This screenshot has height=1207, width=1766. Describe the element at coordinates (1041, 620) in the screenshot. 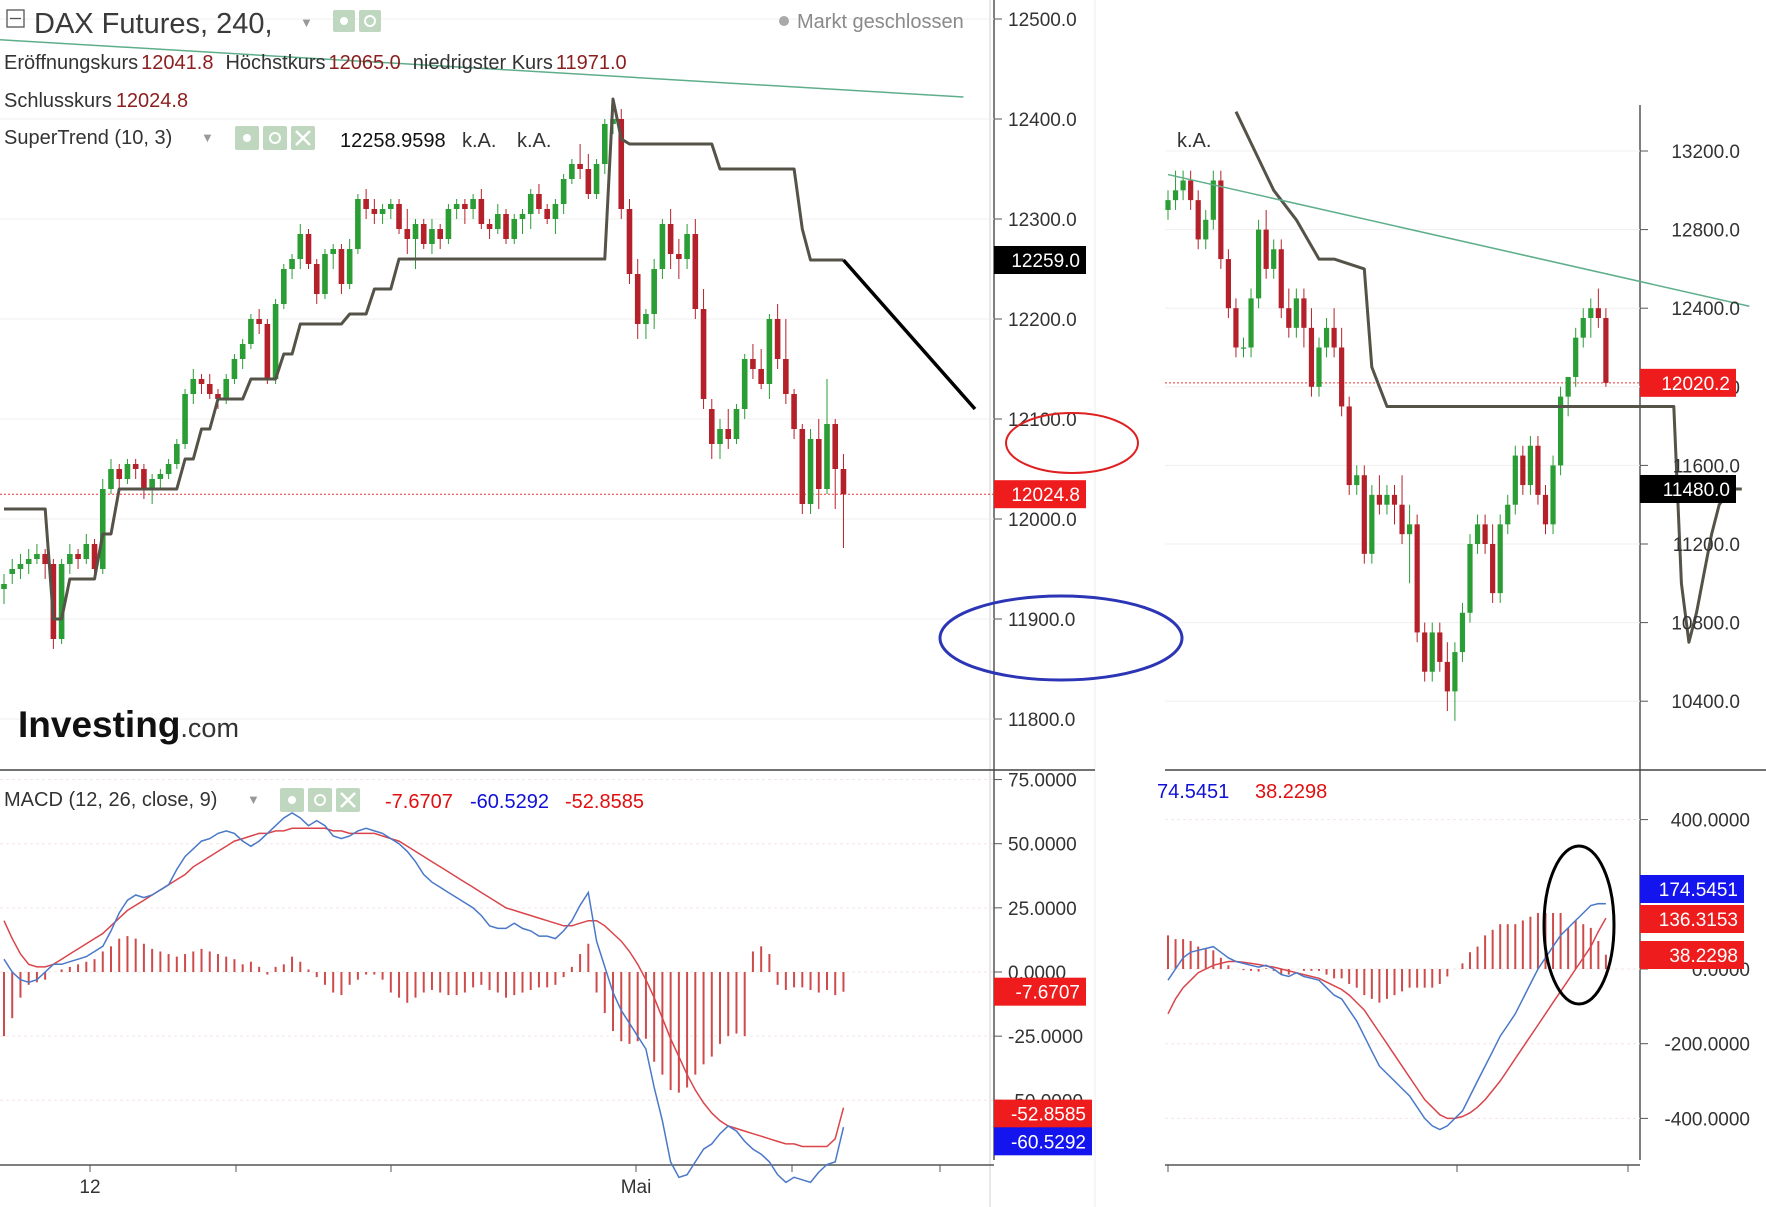

I see `left-price-tick-label: 11900.0` at that location.